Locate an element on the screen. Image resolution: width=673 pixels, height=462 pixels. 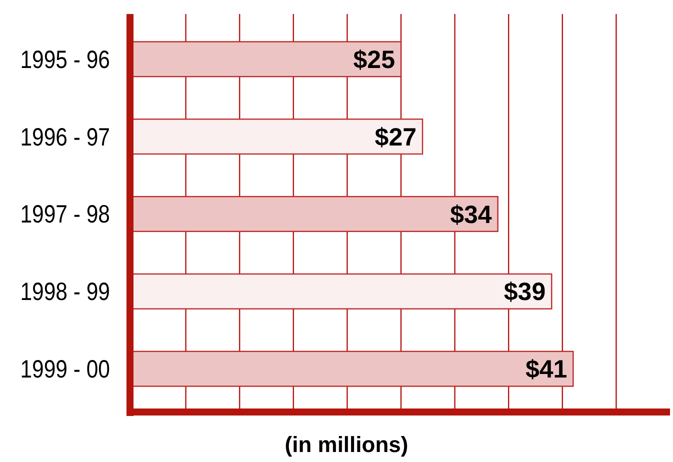
y-tick-label: 1997 - 98 is located at coordinates (65, 214).